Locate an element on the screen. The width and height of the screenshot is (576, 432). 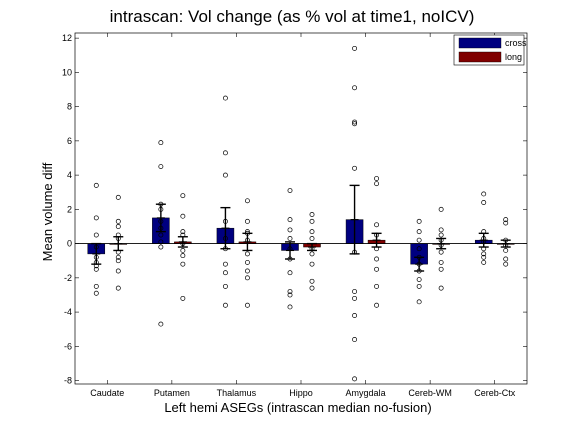
x-tick-label: Hippo is located at coordinates (301, 393).